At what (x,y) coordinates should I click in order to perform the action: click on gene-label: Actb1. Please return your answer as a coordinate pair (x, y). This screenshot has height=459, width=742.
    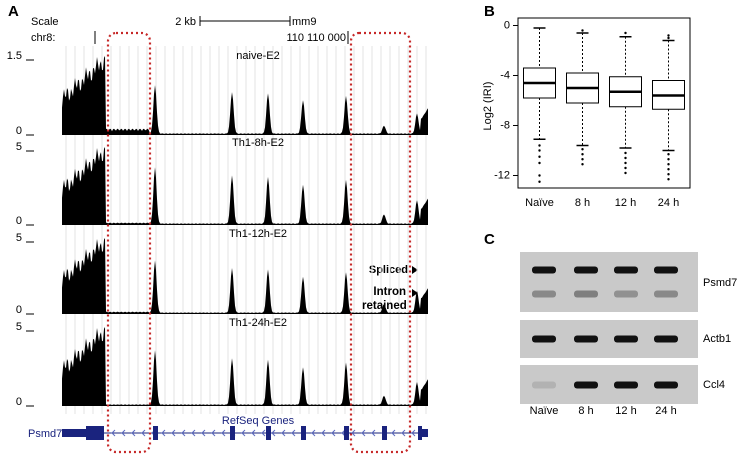
    Looking at the image, I should click on (717, 339).